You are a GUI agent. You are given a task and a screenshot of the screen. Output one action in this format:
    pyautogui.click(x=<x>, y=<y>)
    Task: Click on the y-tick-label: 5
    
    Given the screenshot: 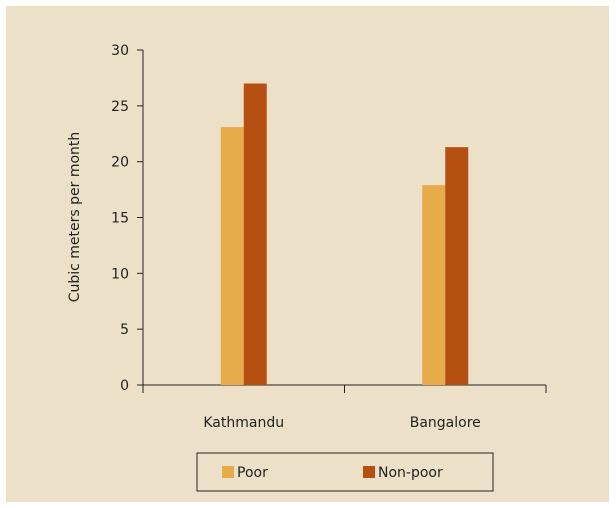 What is the action you would take?
    pyautogui.click(x=124, y=330)
    